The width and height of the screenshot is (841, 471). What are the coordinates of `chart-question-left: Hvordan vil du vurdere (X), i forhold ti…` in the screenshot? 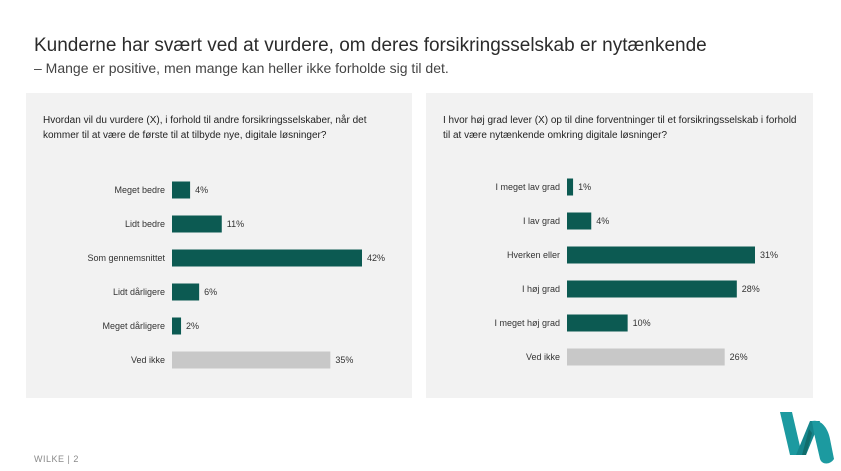 It's located at (205, 128).